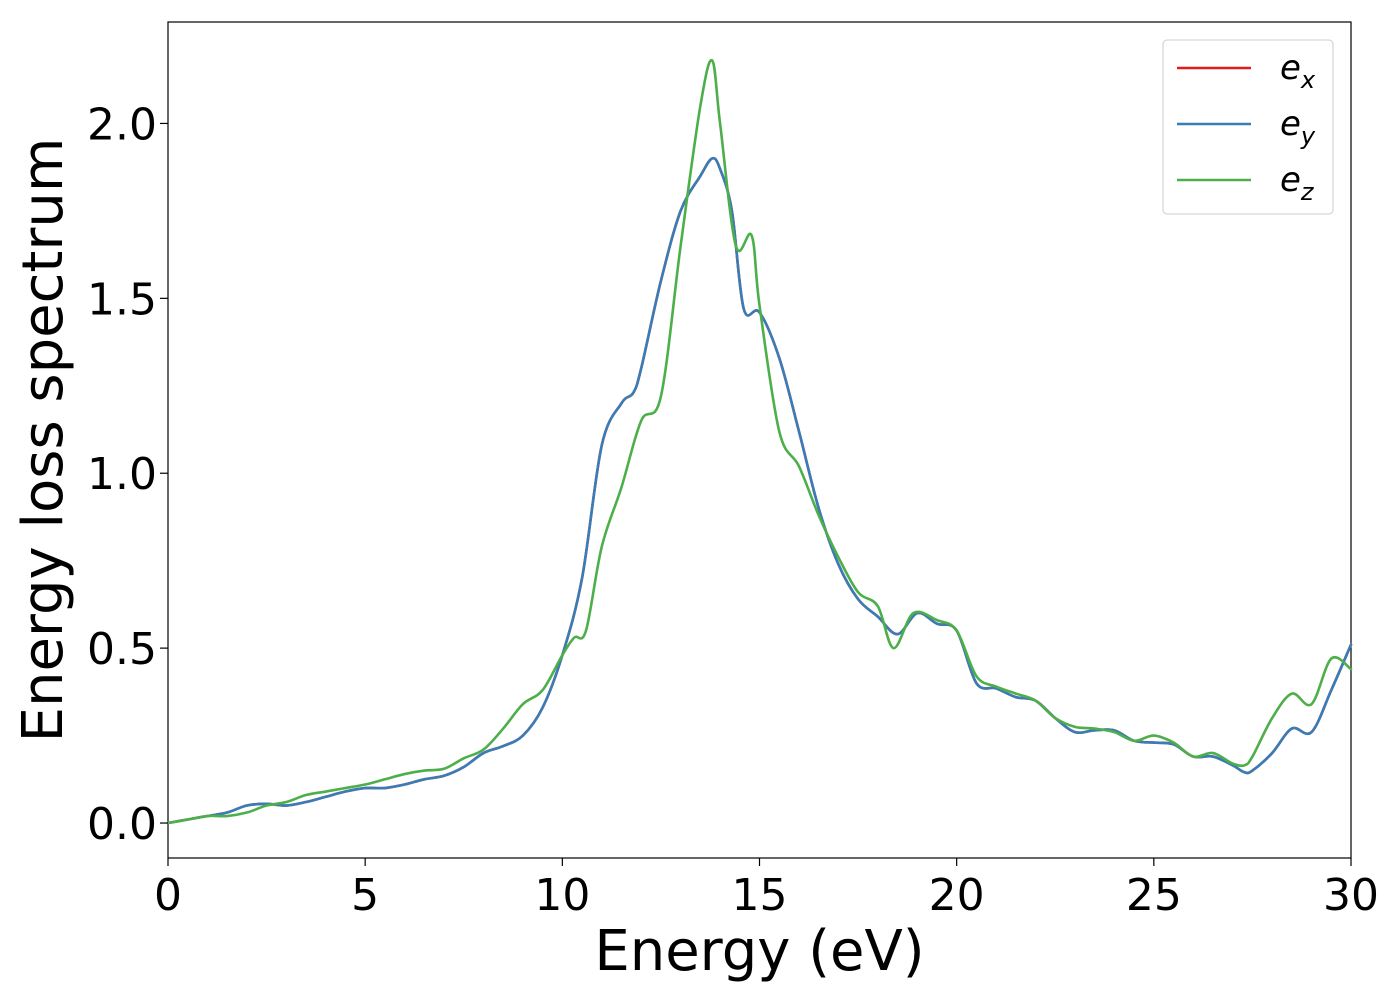 This screenshot has height=1000, width=1400. I want to click on legend-label-e-z: ez, so click(1297, 183).